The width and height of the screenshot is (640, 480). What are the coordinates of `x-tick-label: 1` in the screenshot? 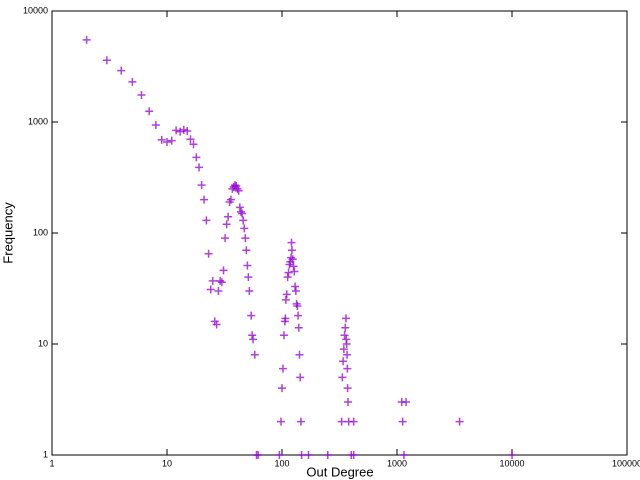 It's located at (51, 463).